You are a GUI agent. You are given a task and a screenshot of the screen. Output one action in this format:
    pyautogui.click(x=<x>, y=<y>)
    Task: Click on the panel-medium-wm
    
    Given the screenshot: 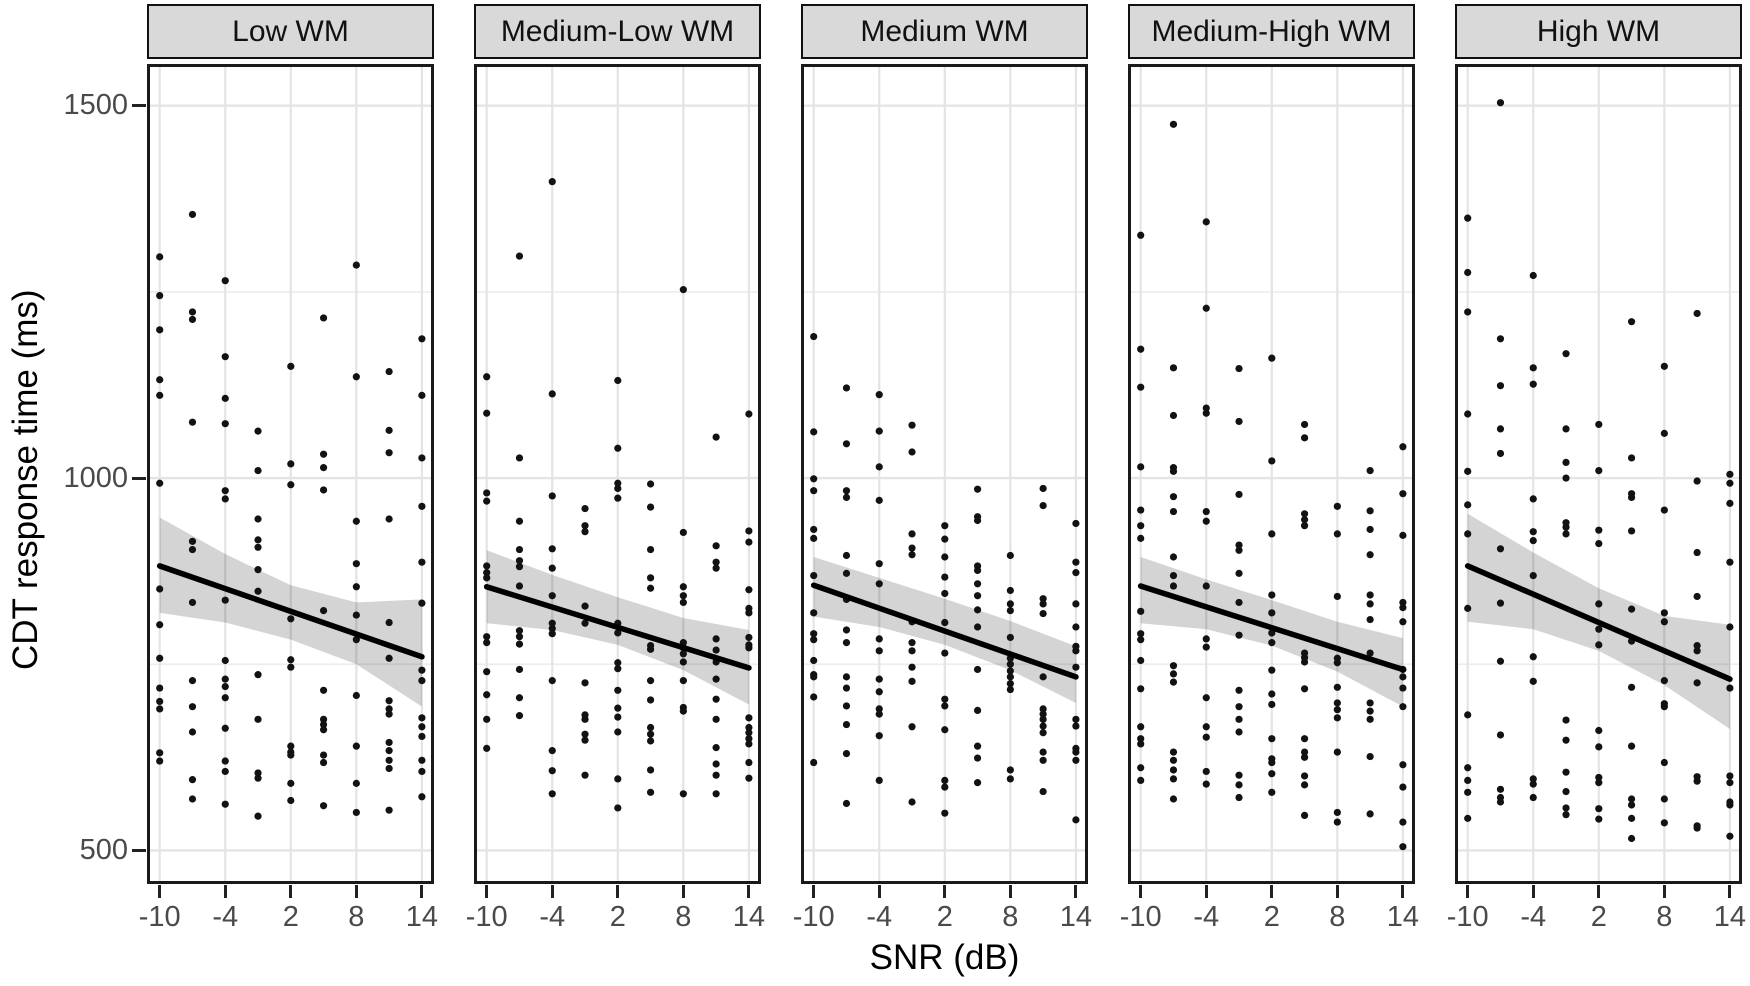 What is the action you would take?
    pyautogui.click(x=944, y=474)
    